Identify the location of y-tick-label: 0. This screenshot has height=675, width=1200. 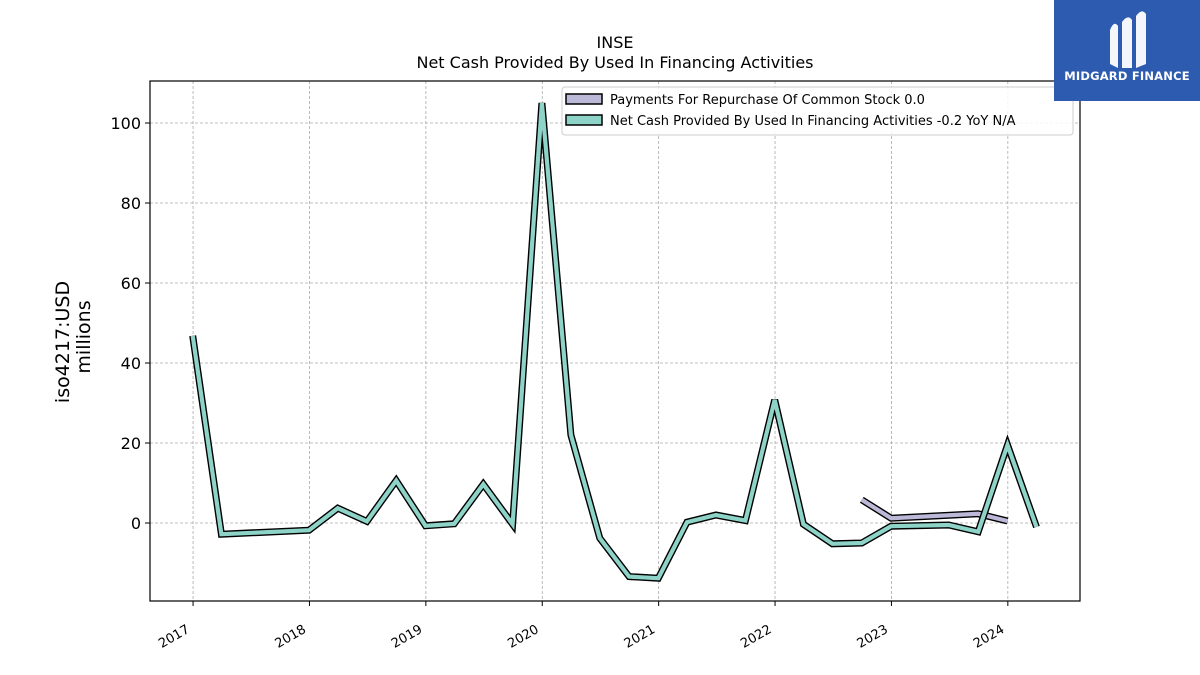
(136, 523).